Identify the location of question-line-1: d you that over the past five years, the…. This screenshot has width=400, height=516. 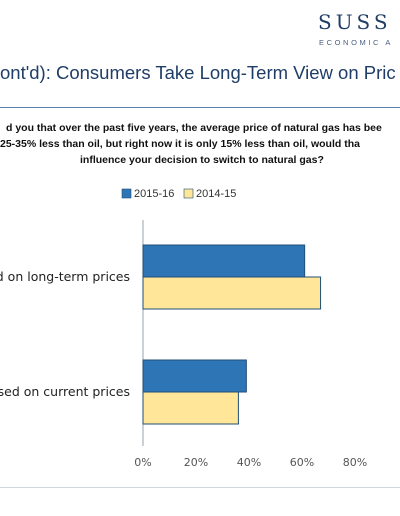
(194, 128).